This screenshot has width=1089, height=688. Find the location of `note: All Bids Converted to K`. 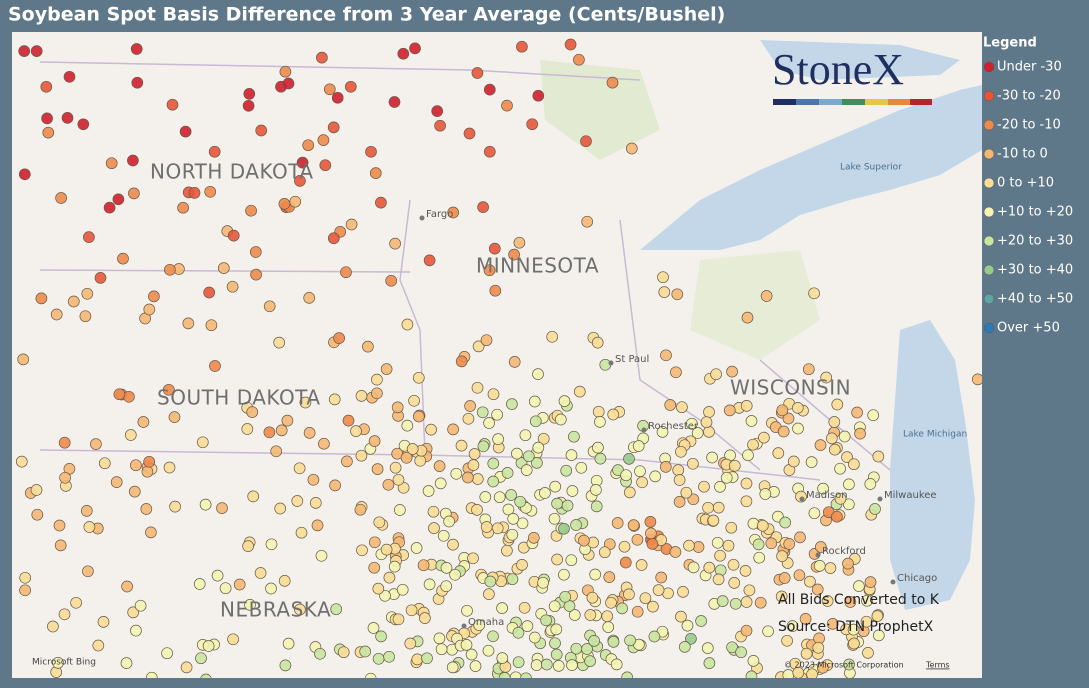

note: All Bids Converted to K is located at coordinates (859, 600).